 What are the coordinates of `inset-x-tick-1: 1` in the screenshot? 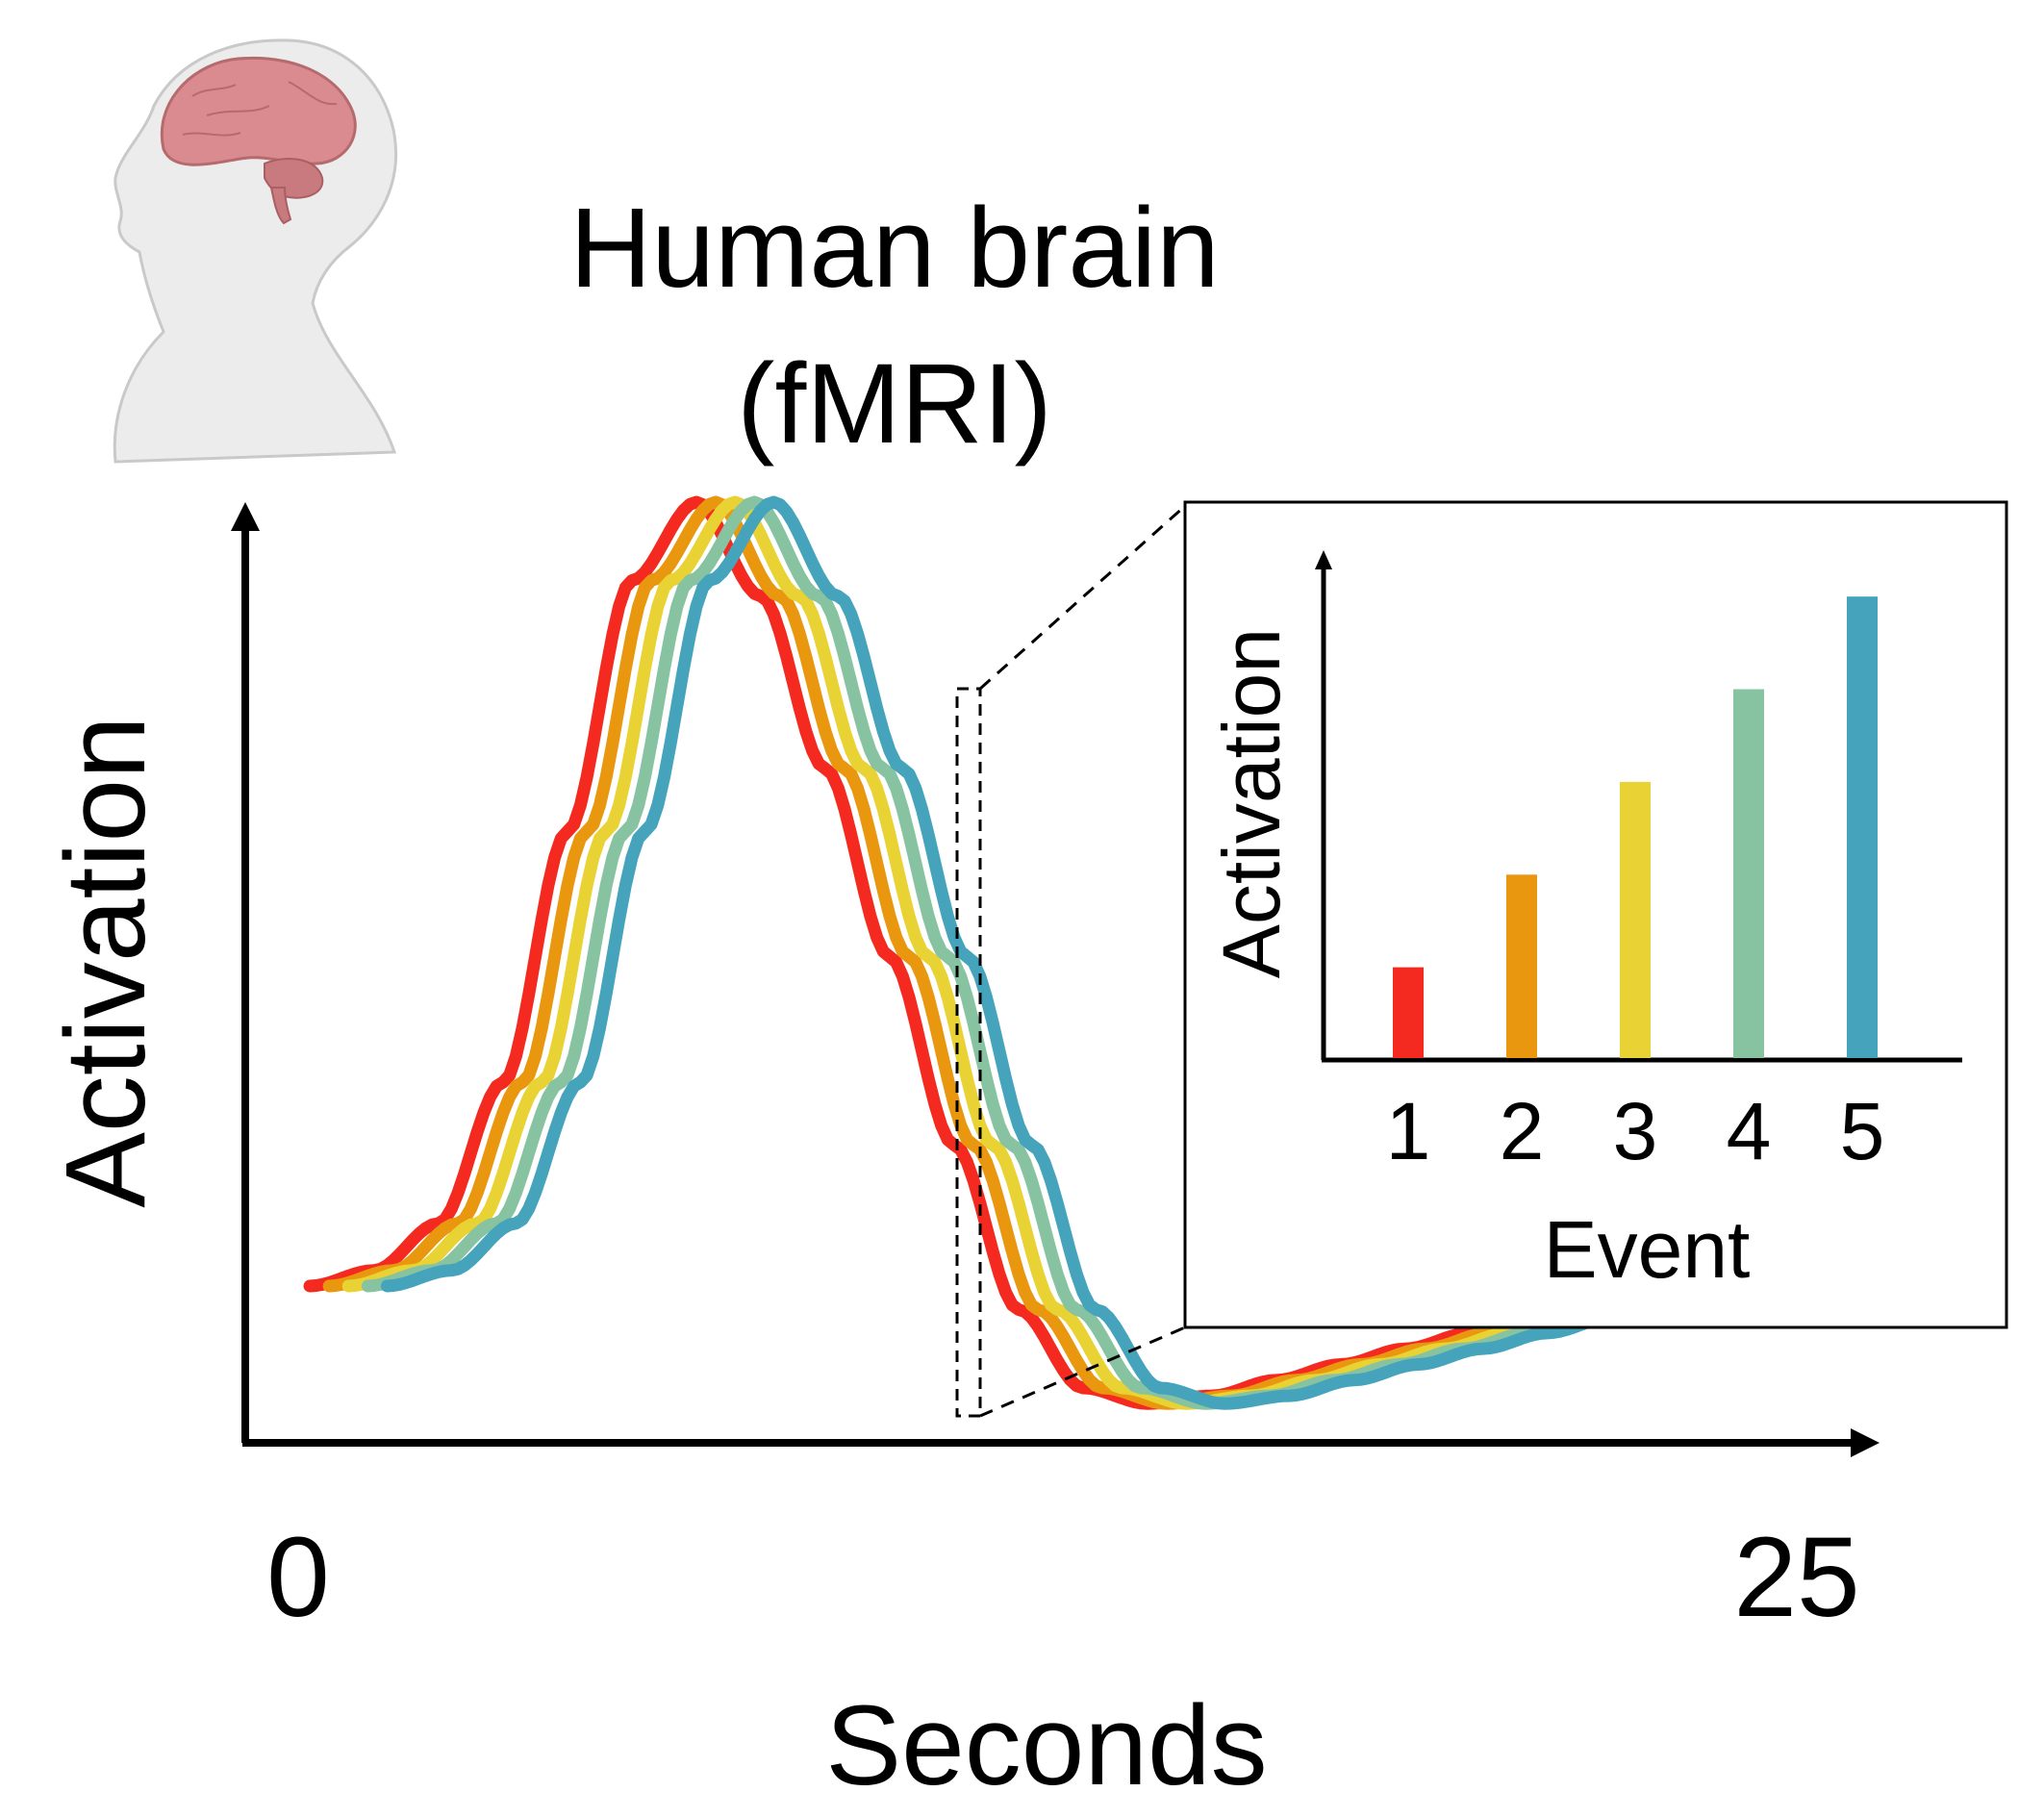 It's located at (1408, 1131).